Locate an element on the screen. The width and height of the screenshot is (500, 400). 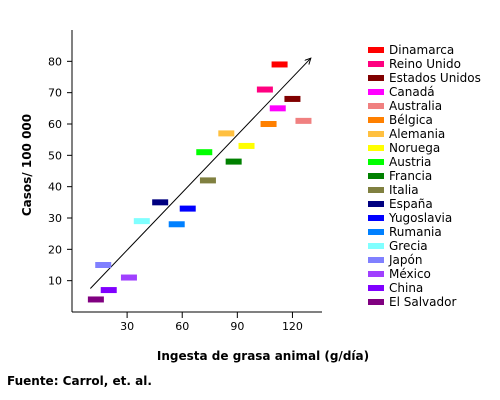
legend-label: Reino Unido is located at coordinates (425, 64).